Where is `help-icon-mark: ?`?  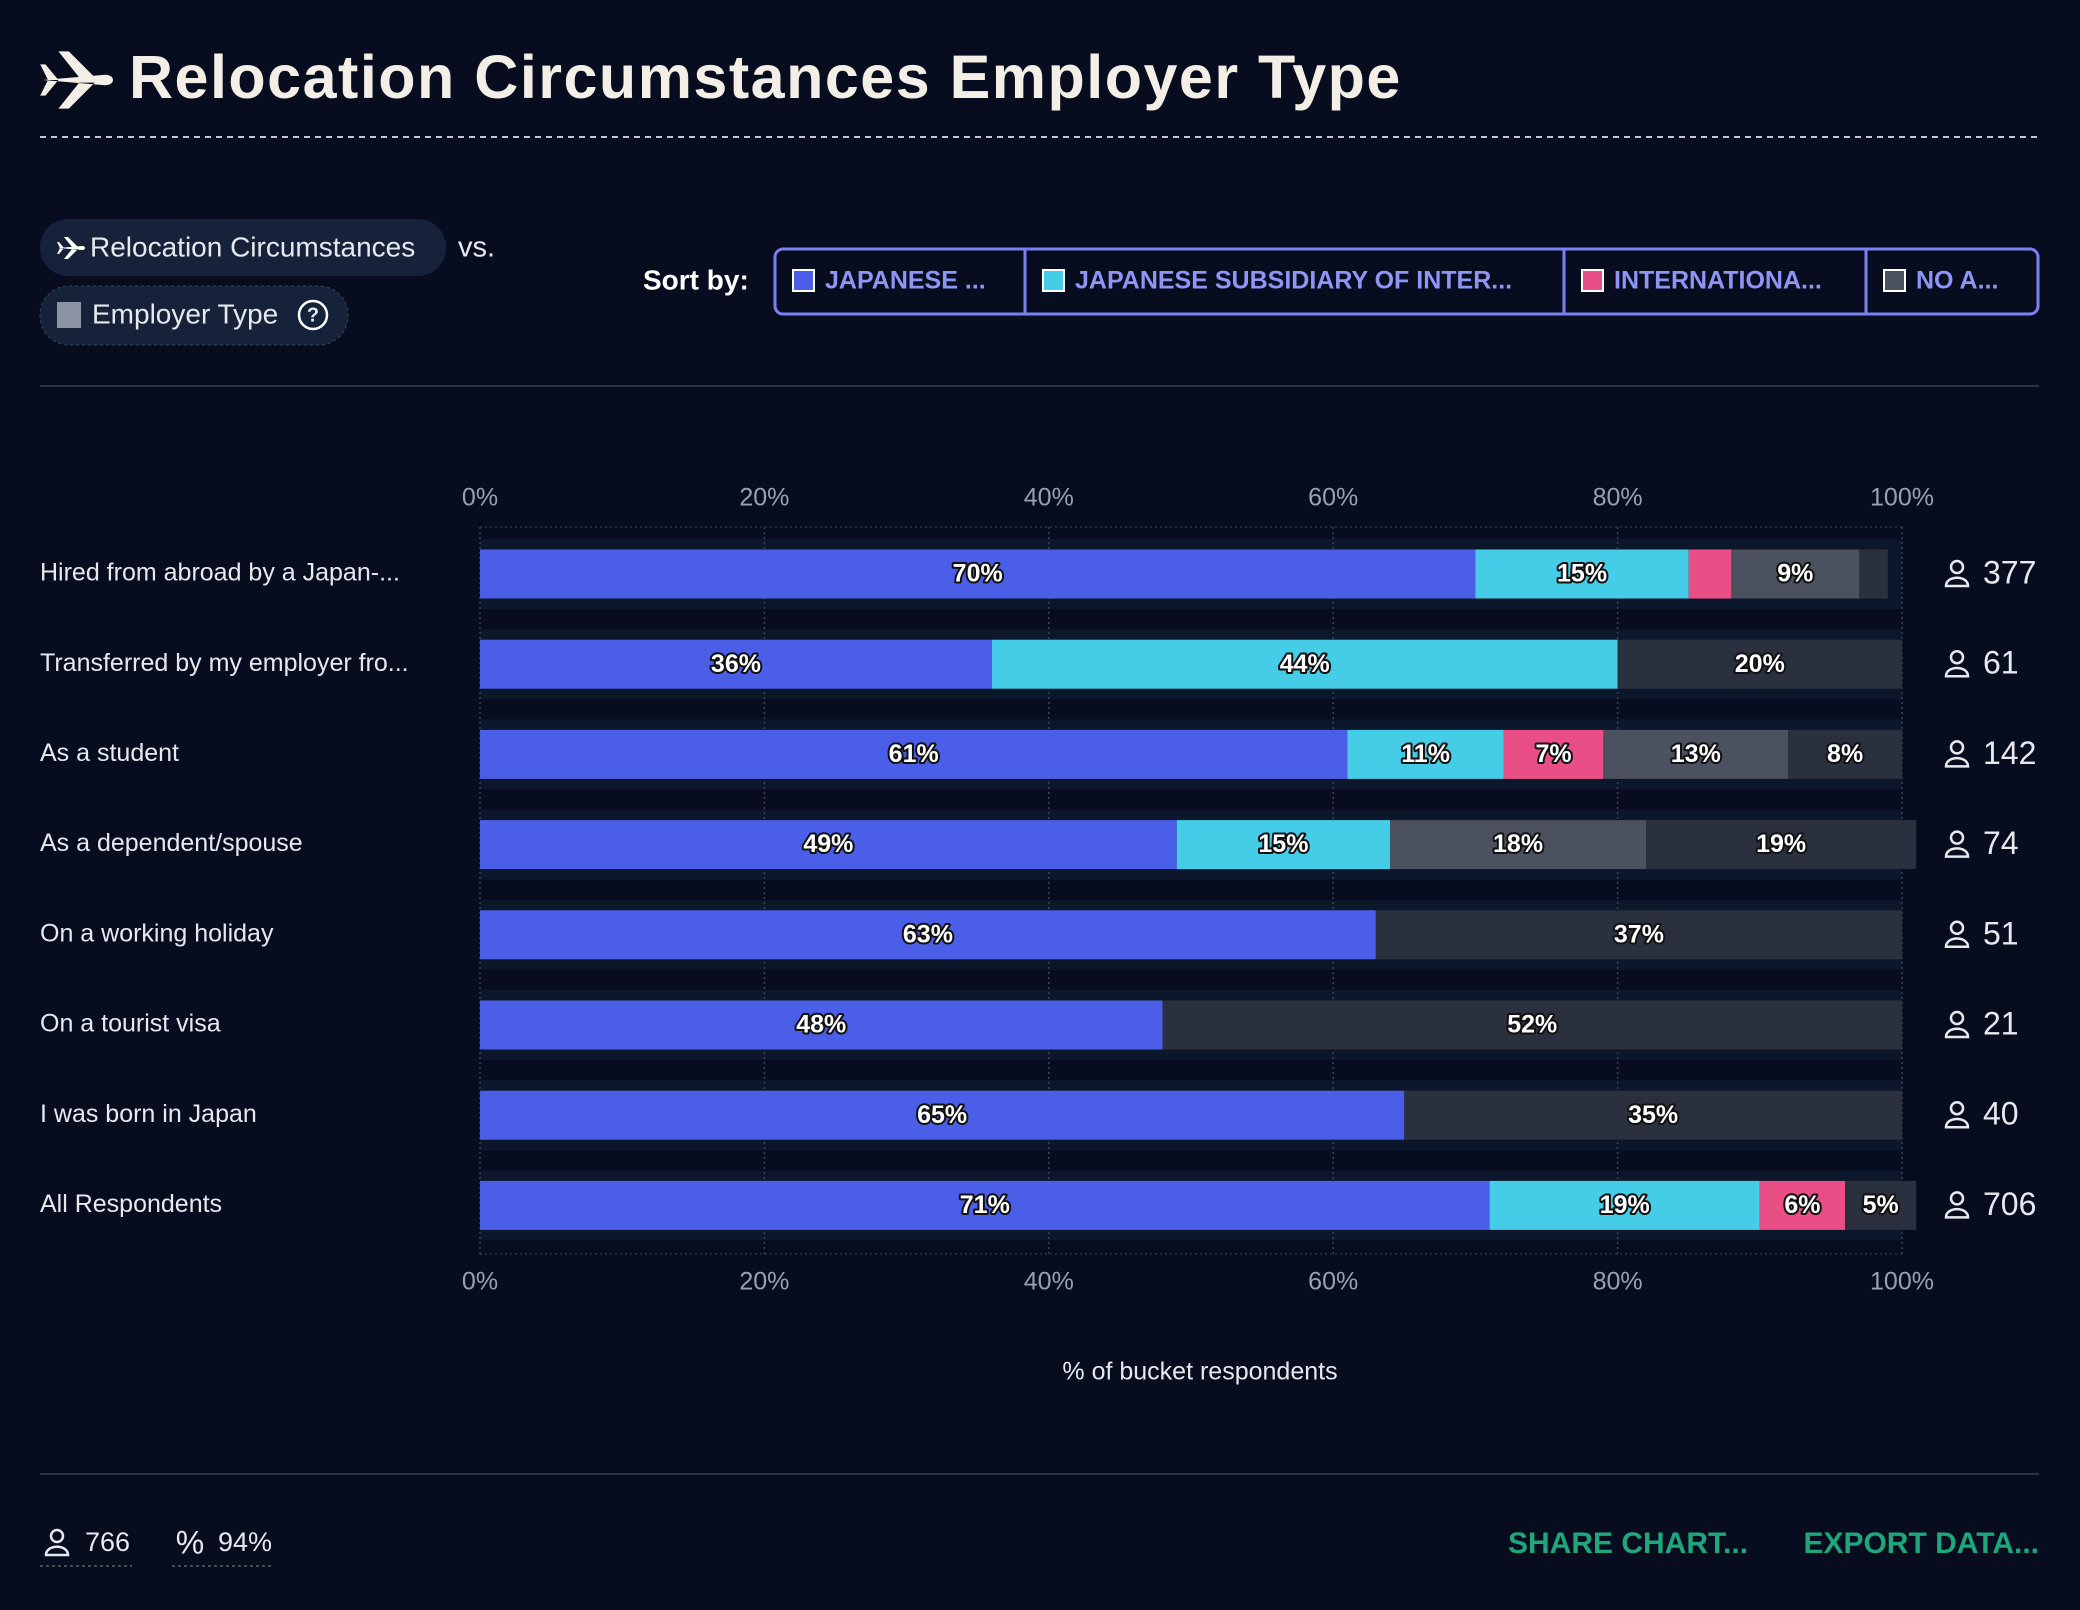 help-icon-mark: ? is located at coordinates (313, 315).